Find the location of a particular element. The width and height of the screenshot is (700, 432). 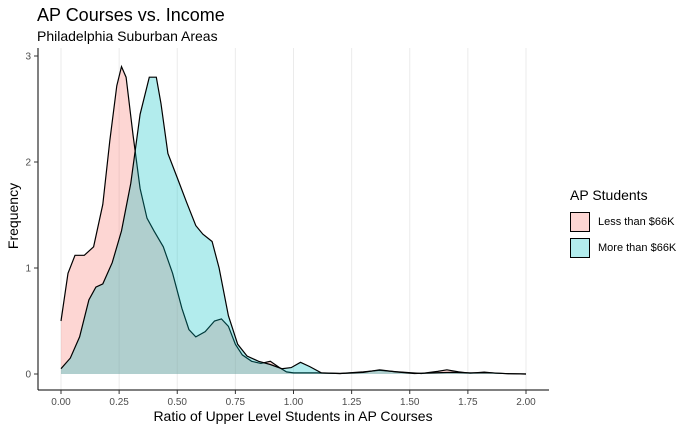

chart-title: AP Courses vs. Income is located at coordinates (131, 15).